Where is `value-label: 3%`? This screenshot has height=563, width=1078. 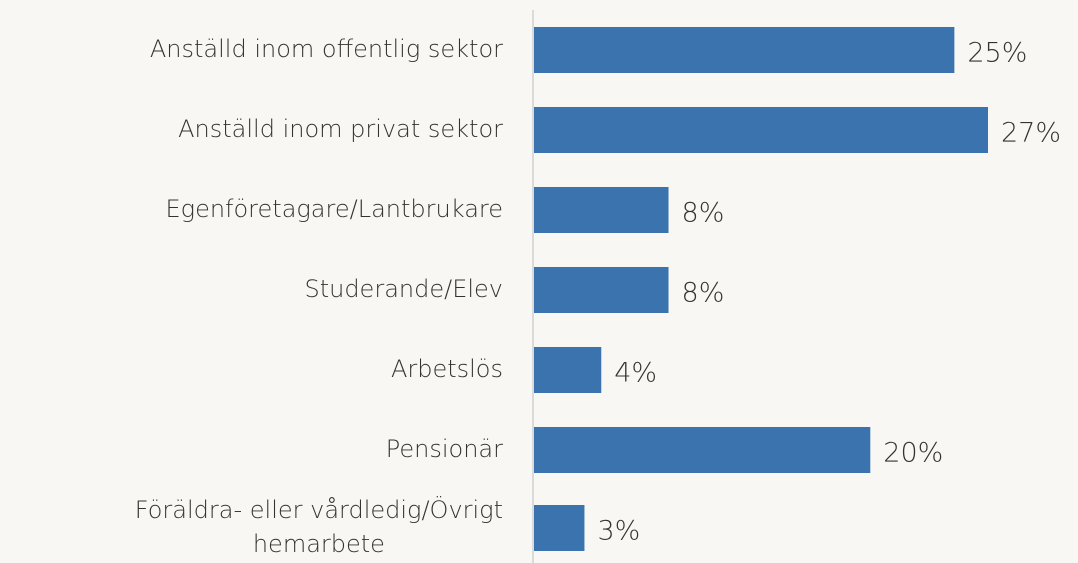 value-label: 3% is located at coordinates (618, 531).